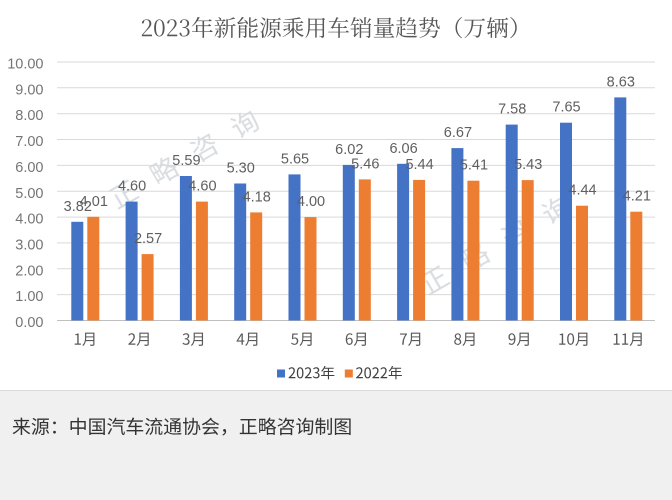  What do you see at coordinates (365, 164) in the screenshot?
I see `svg-text: 5.46` at bounding box center [365, 164].